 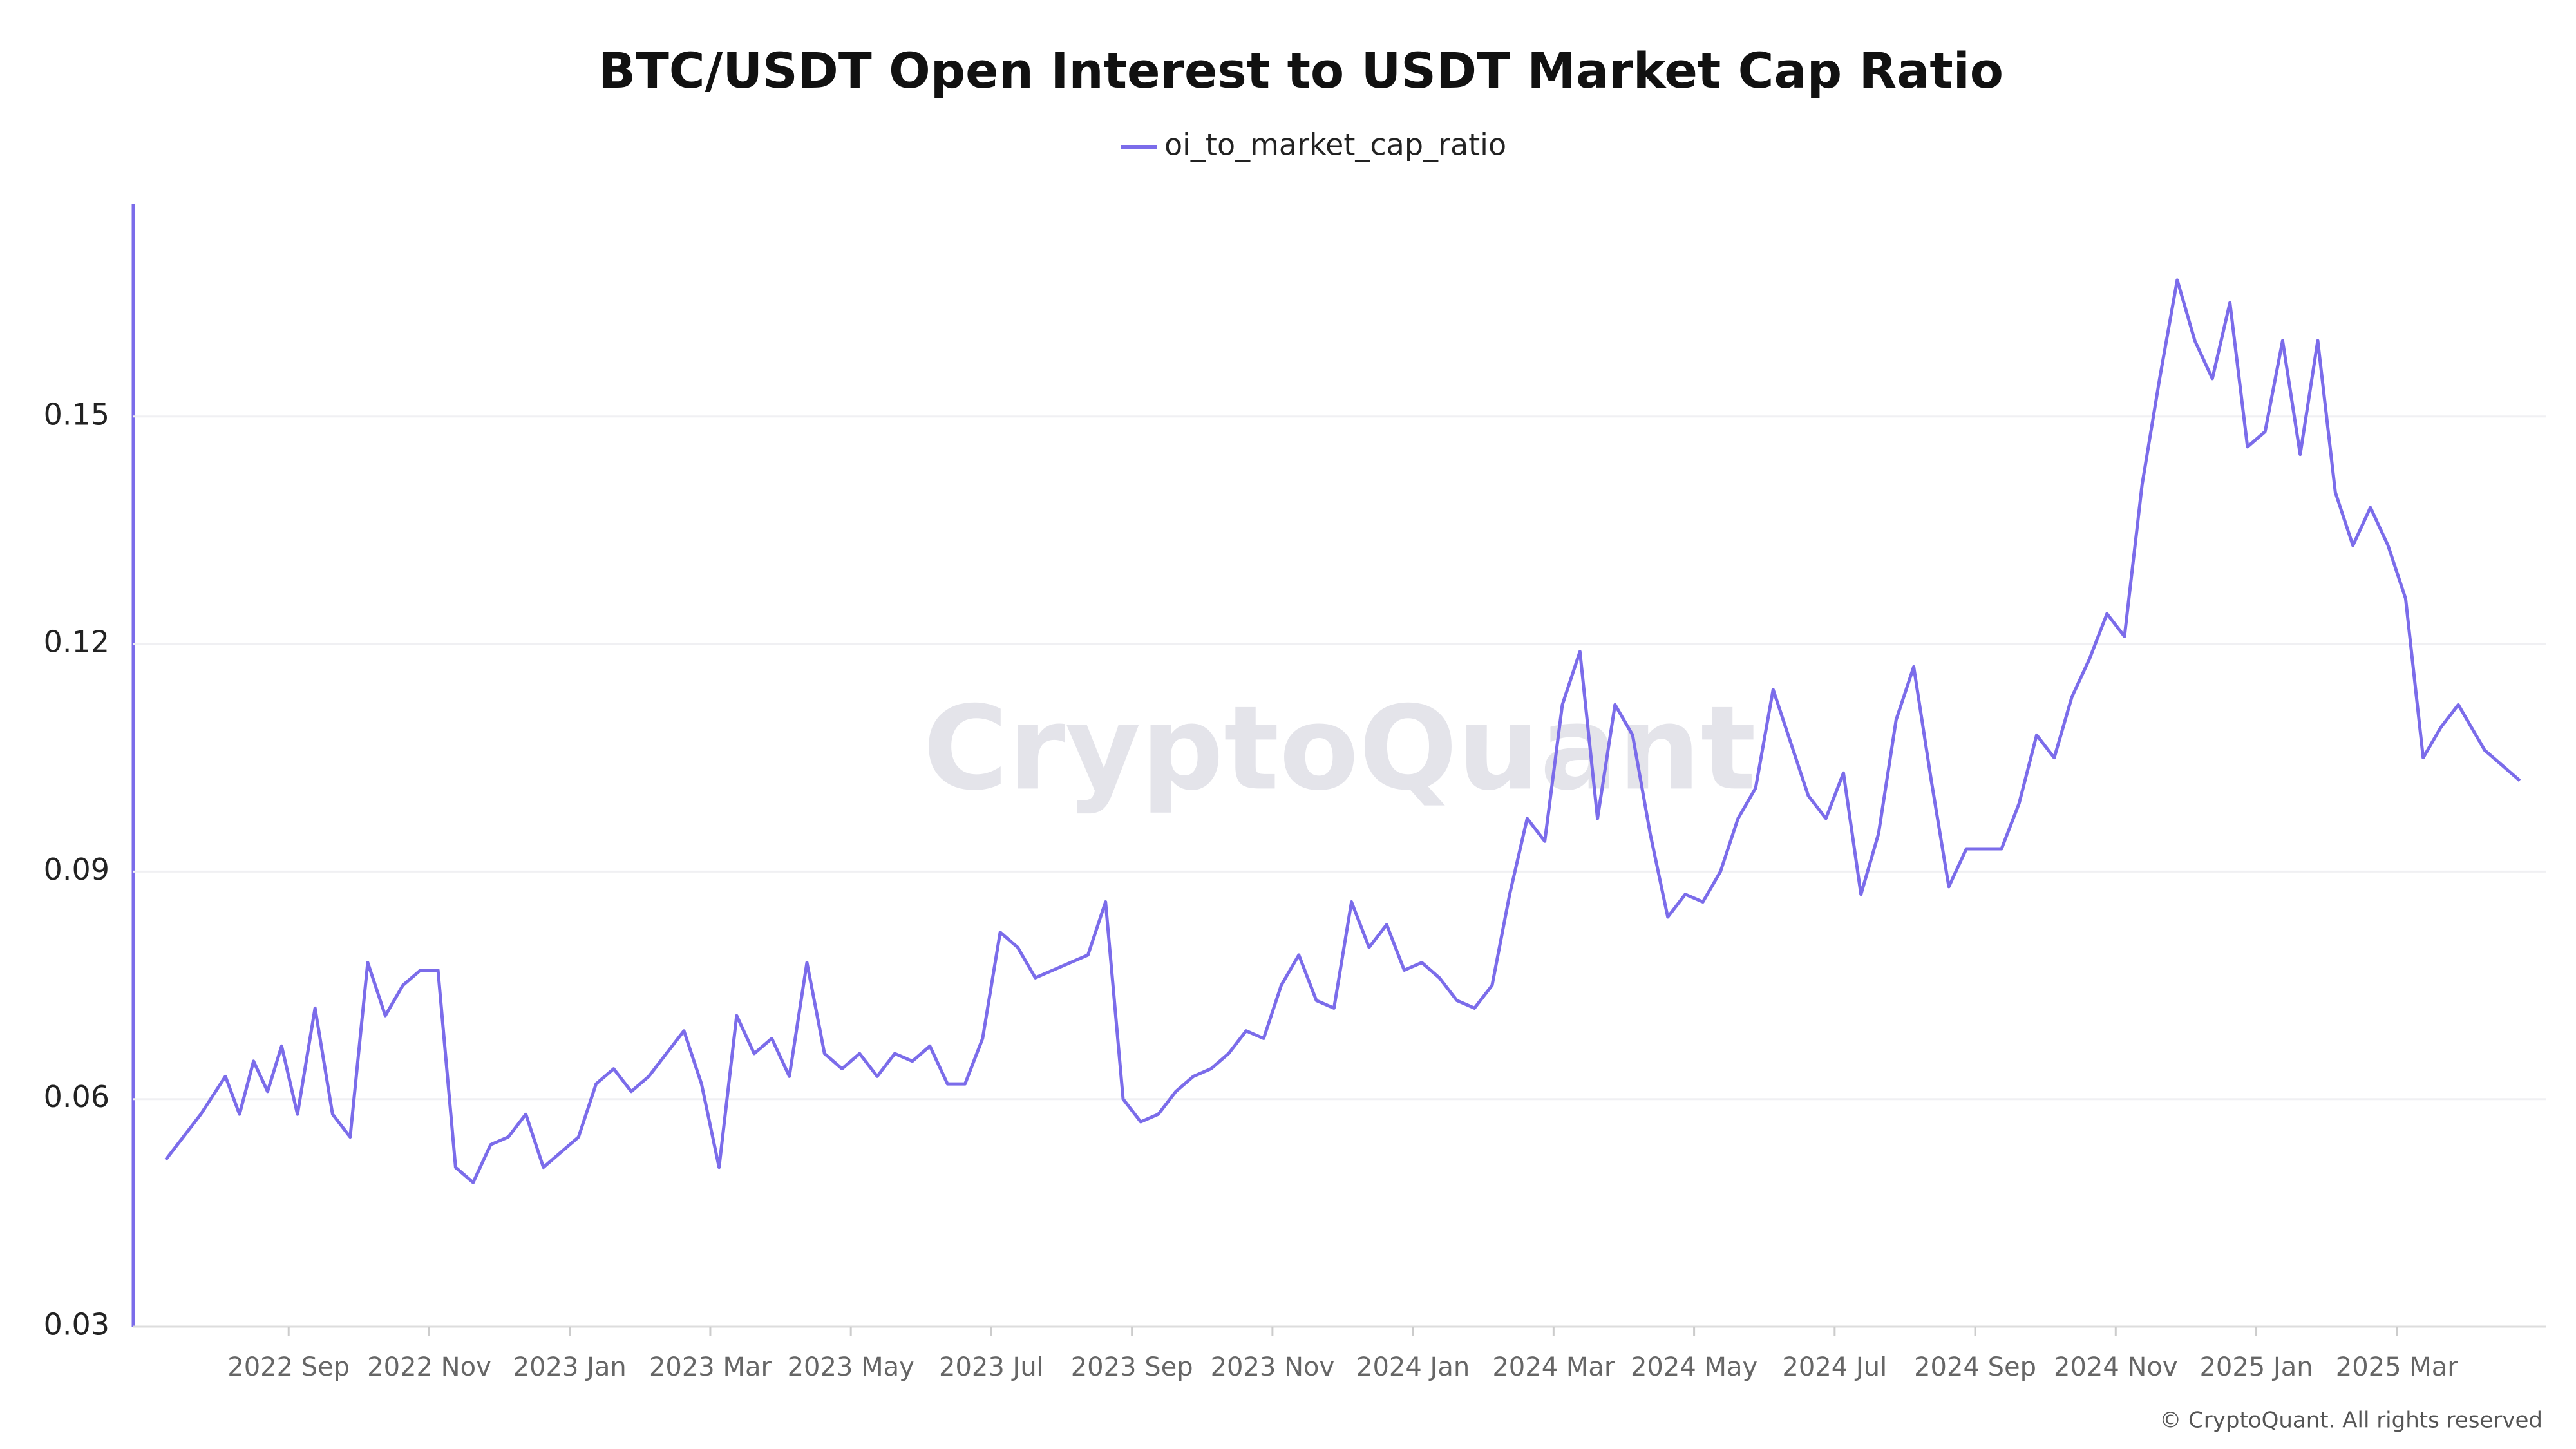 What do you see at coordinates (76, 414) in the screenshot?
I see `y-tick-label: 0.15` at bounding box center [76, 414].